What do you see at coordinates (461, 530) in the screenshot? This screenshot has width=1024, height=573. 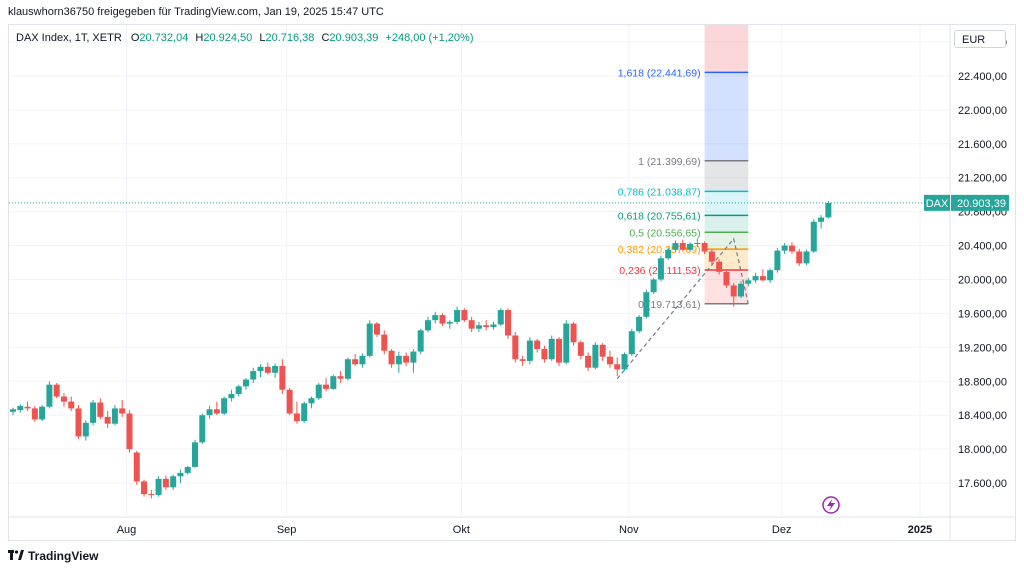 I see `x-tick-label: Okt` at bounding box center [461, 530].